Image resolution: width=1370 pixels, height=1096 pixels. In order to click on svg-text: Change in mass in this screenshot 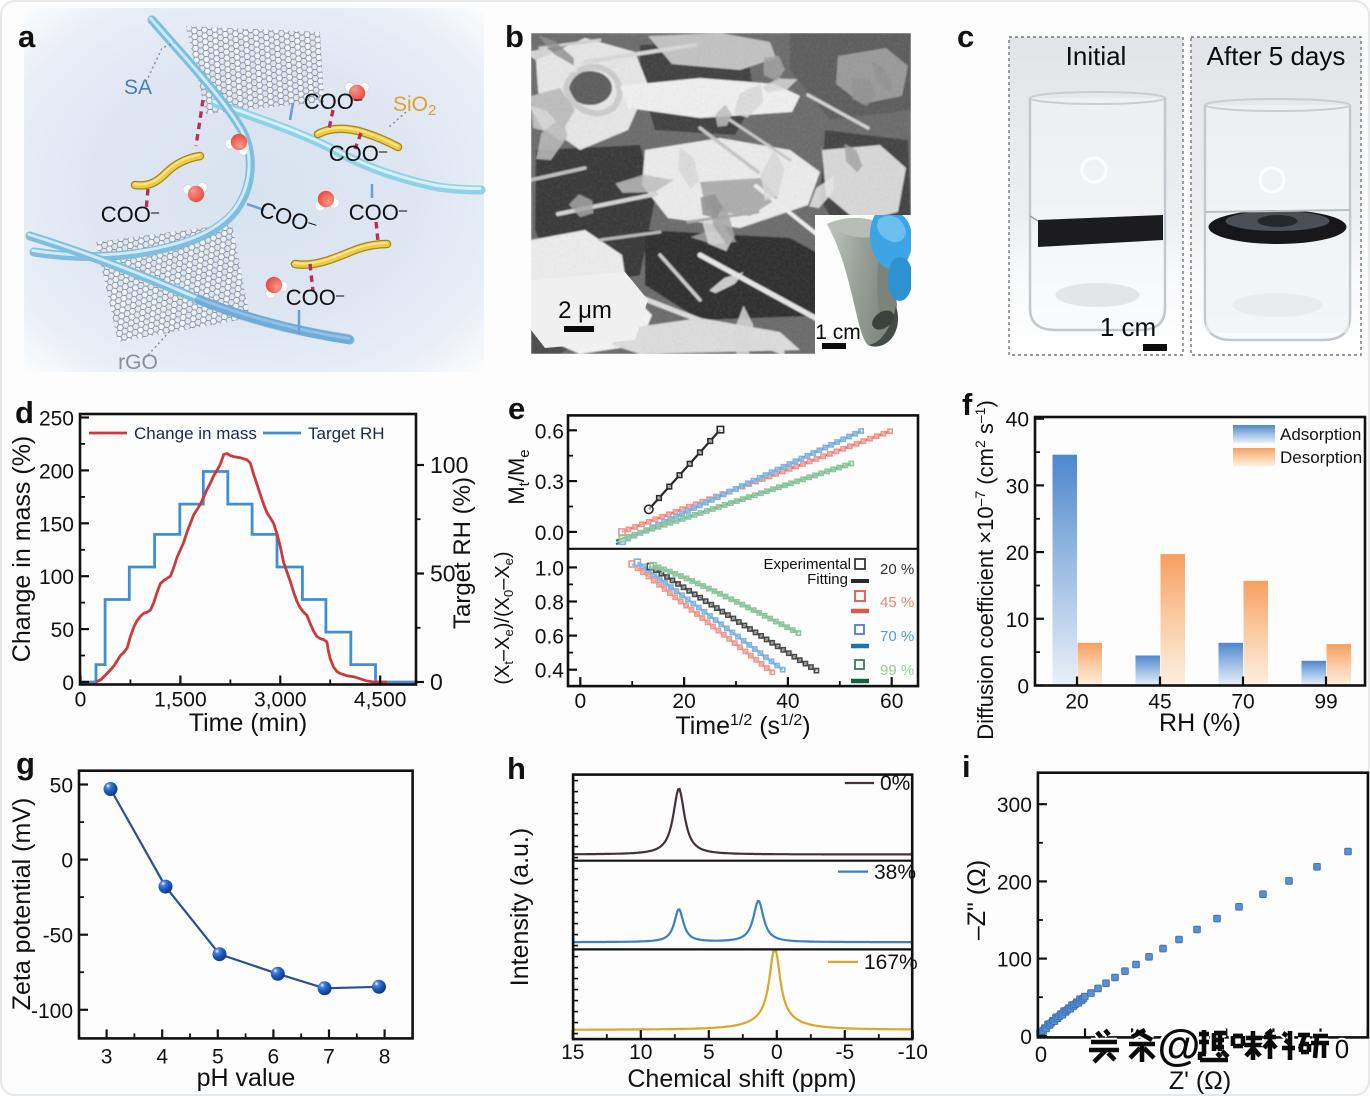, I will do `click(195, 433)`.